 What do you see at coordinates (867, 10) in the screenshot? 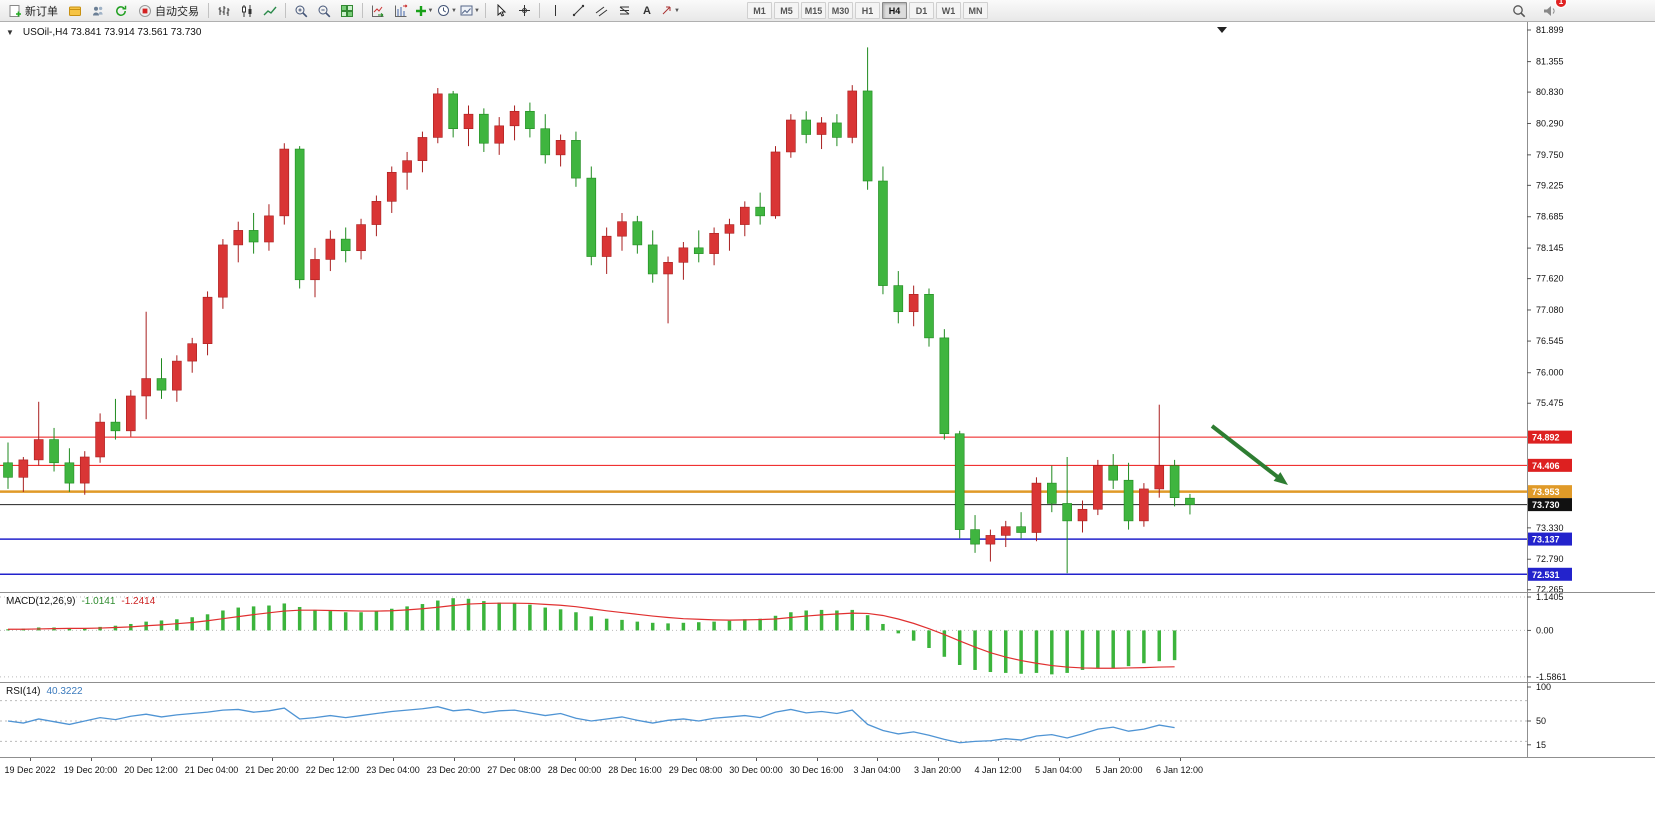
I see `timeframe-h1: H1` at bounding box center [867, 10].